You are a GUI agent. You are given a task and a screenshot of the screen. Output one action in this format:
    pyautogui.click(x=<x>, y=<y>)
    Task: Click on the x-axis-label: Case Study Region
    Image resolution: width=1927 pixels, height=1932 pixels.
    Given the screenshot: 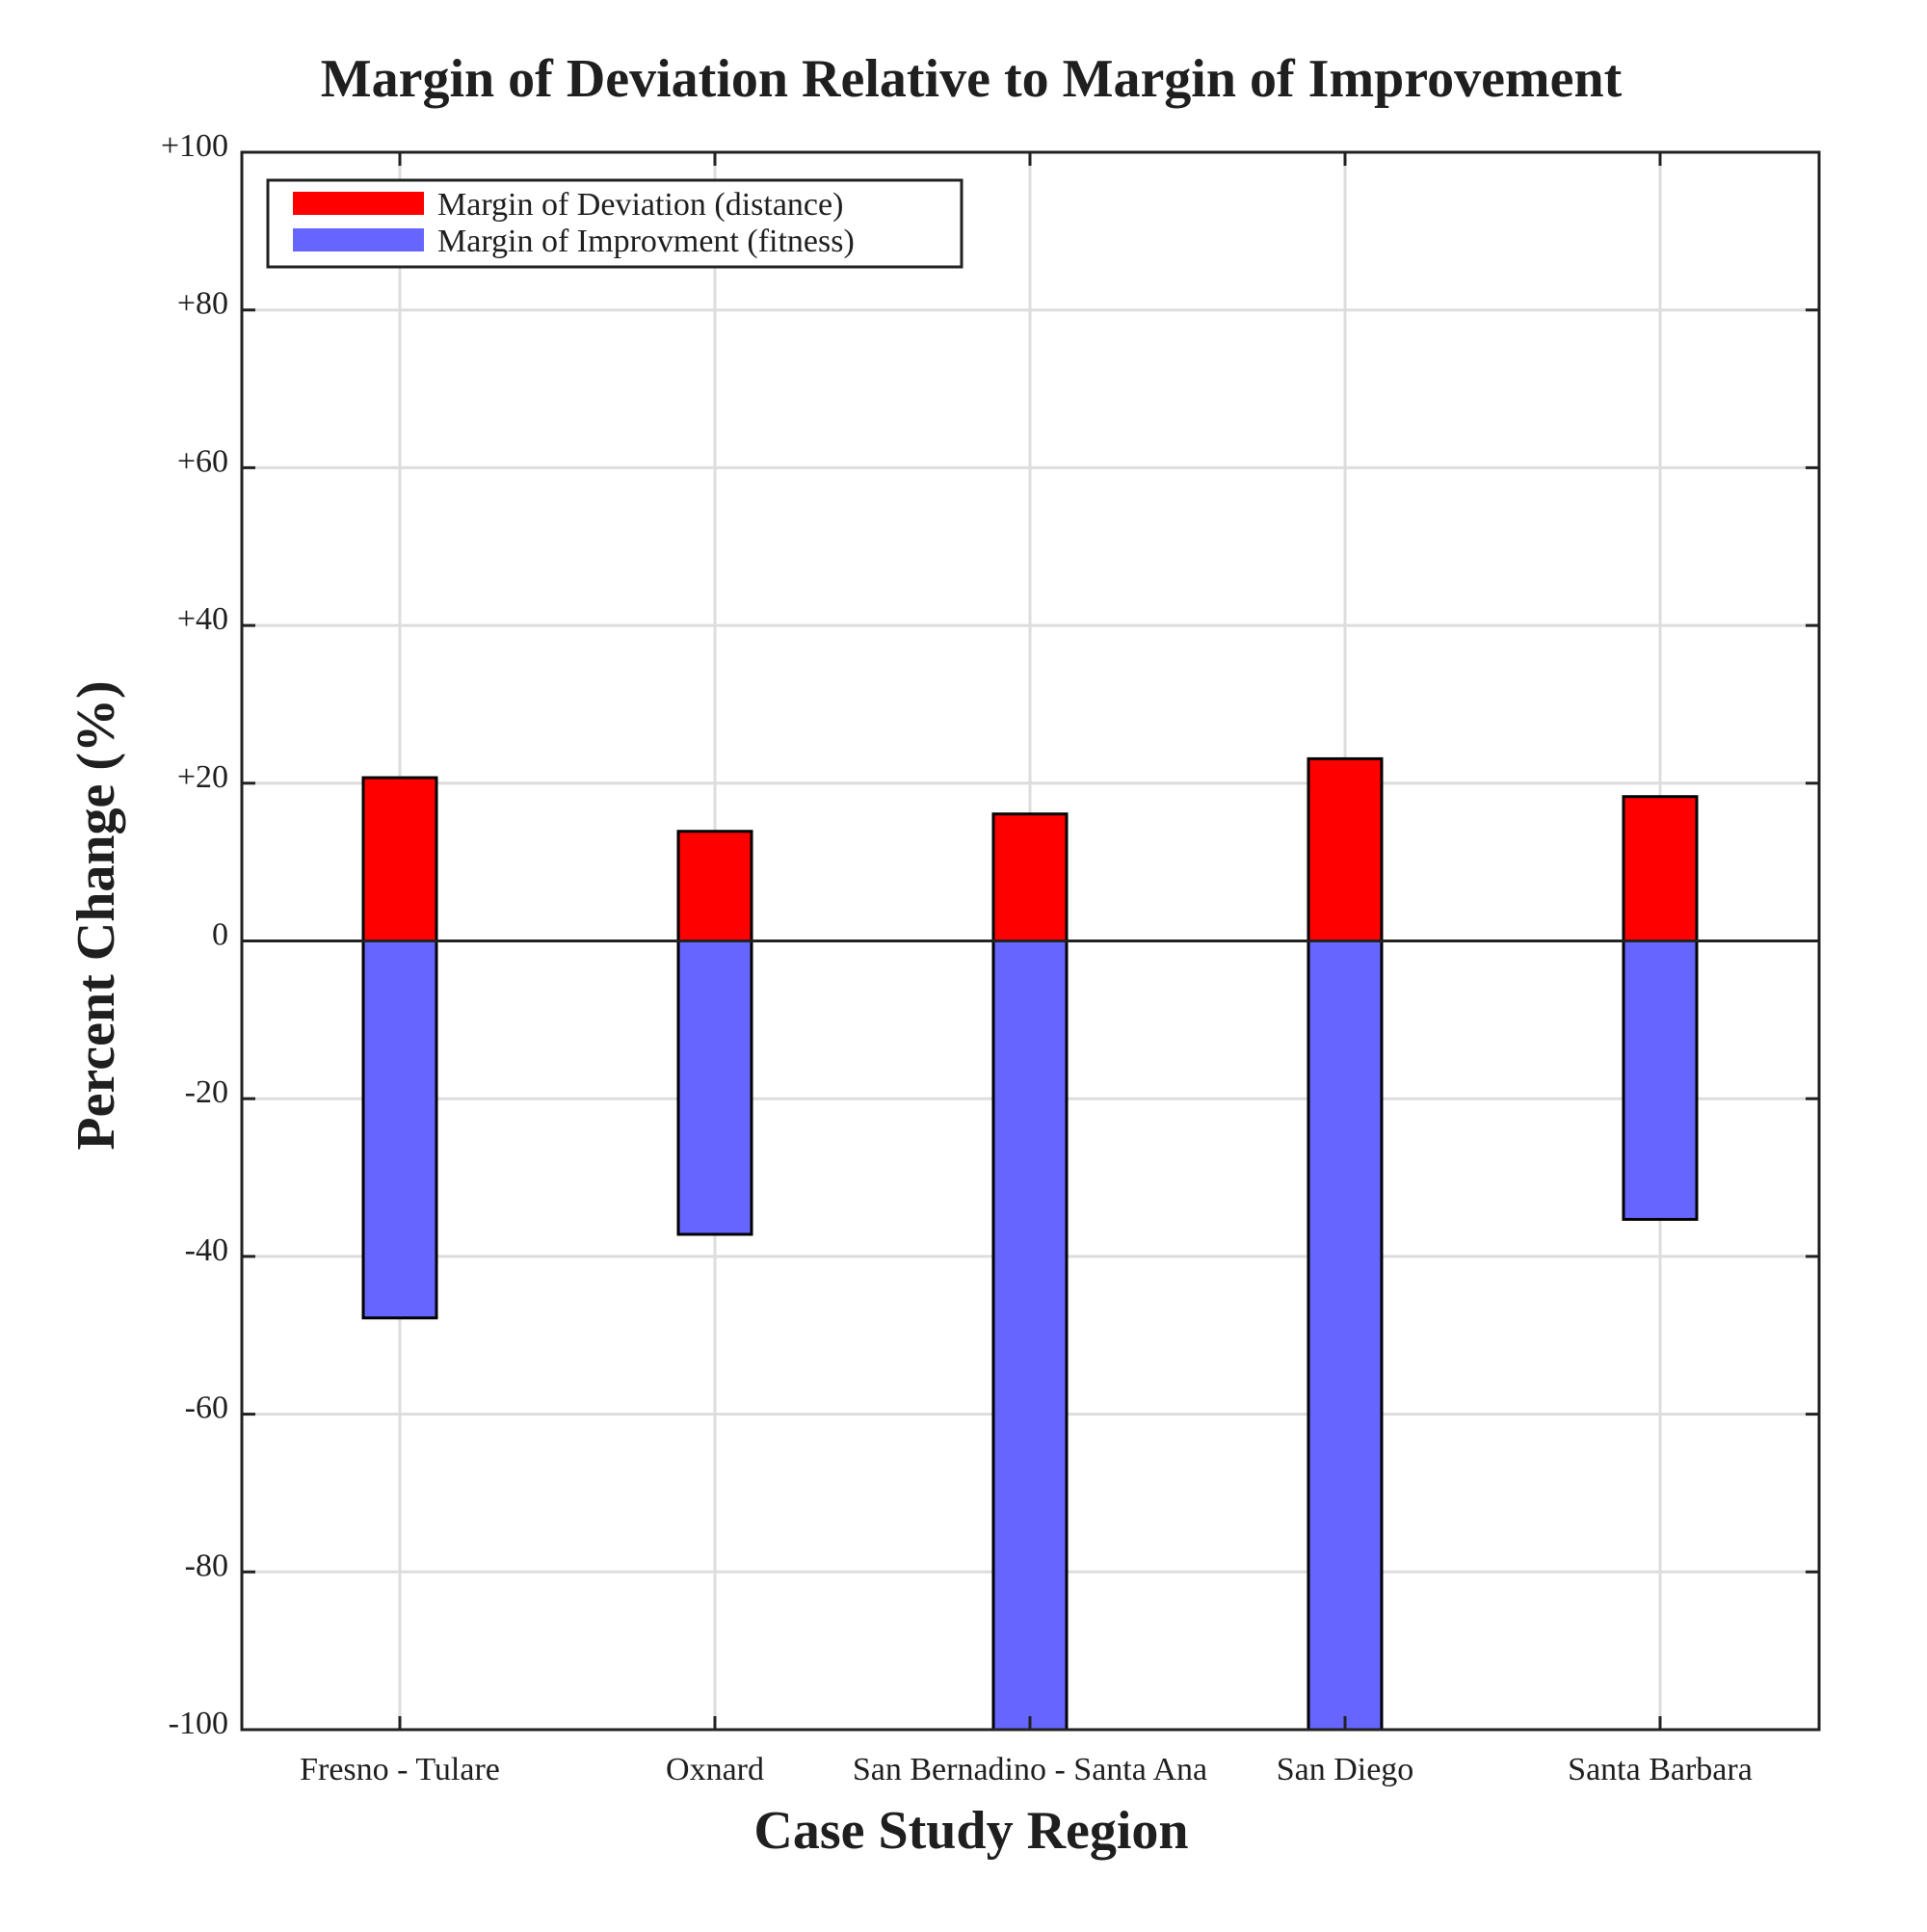 What is the action you would take?
    pyautogui.click(x=970, y=1831)
    